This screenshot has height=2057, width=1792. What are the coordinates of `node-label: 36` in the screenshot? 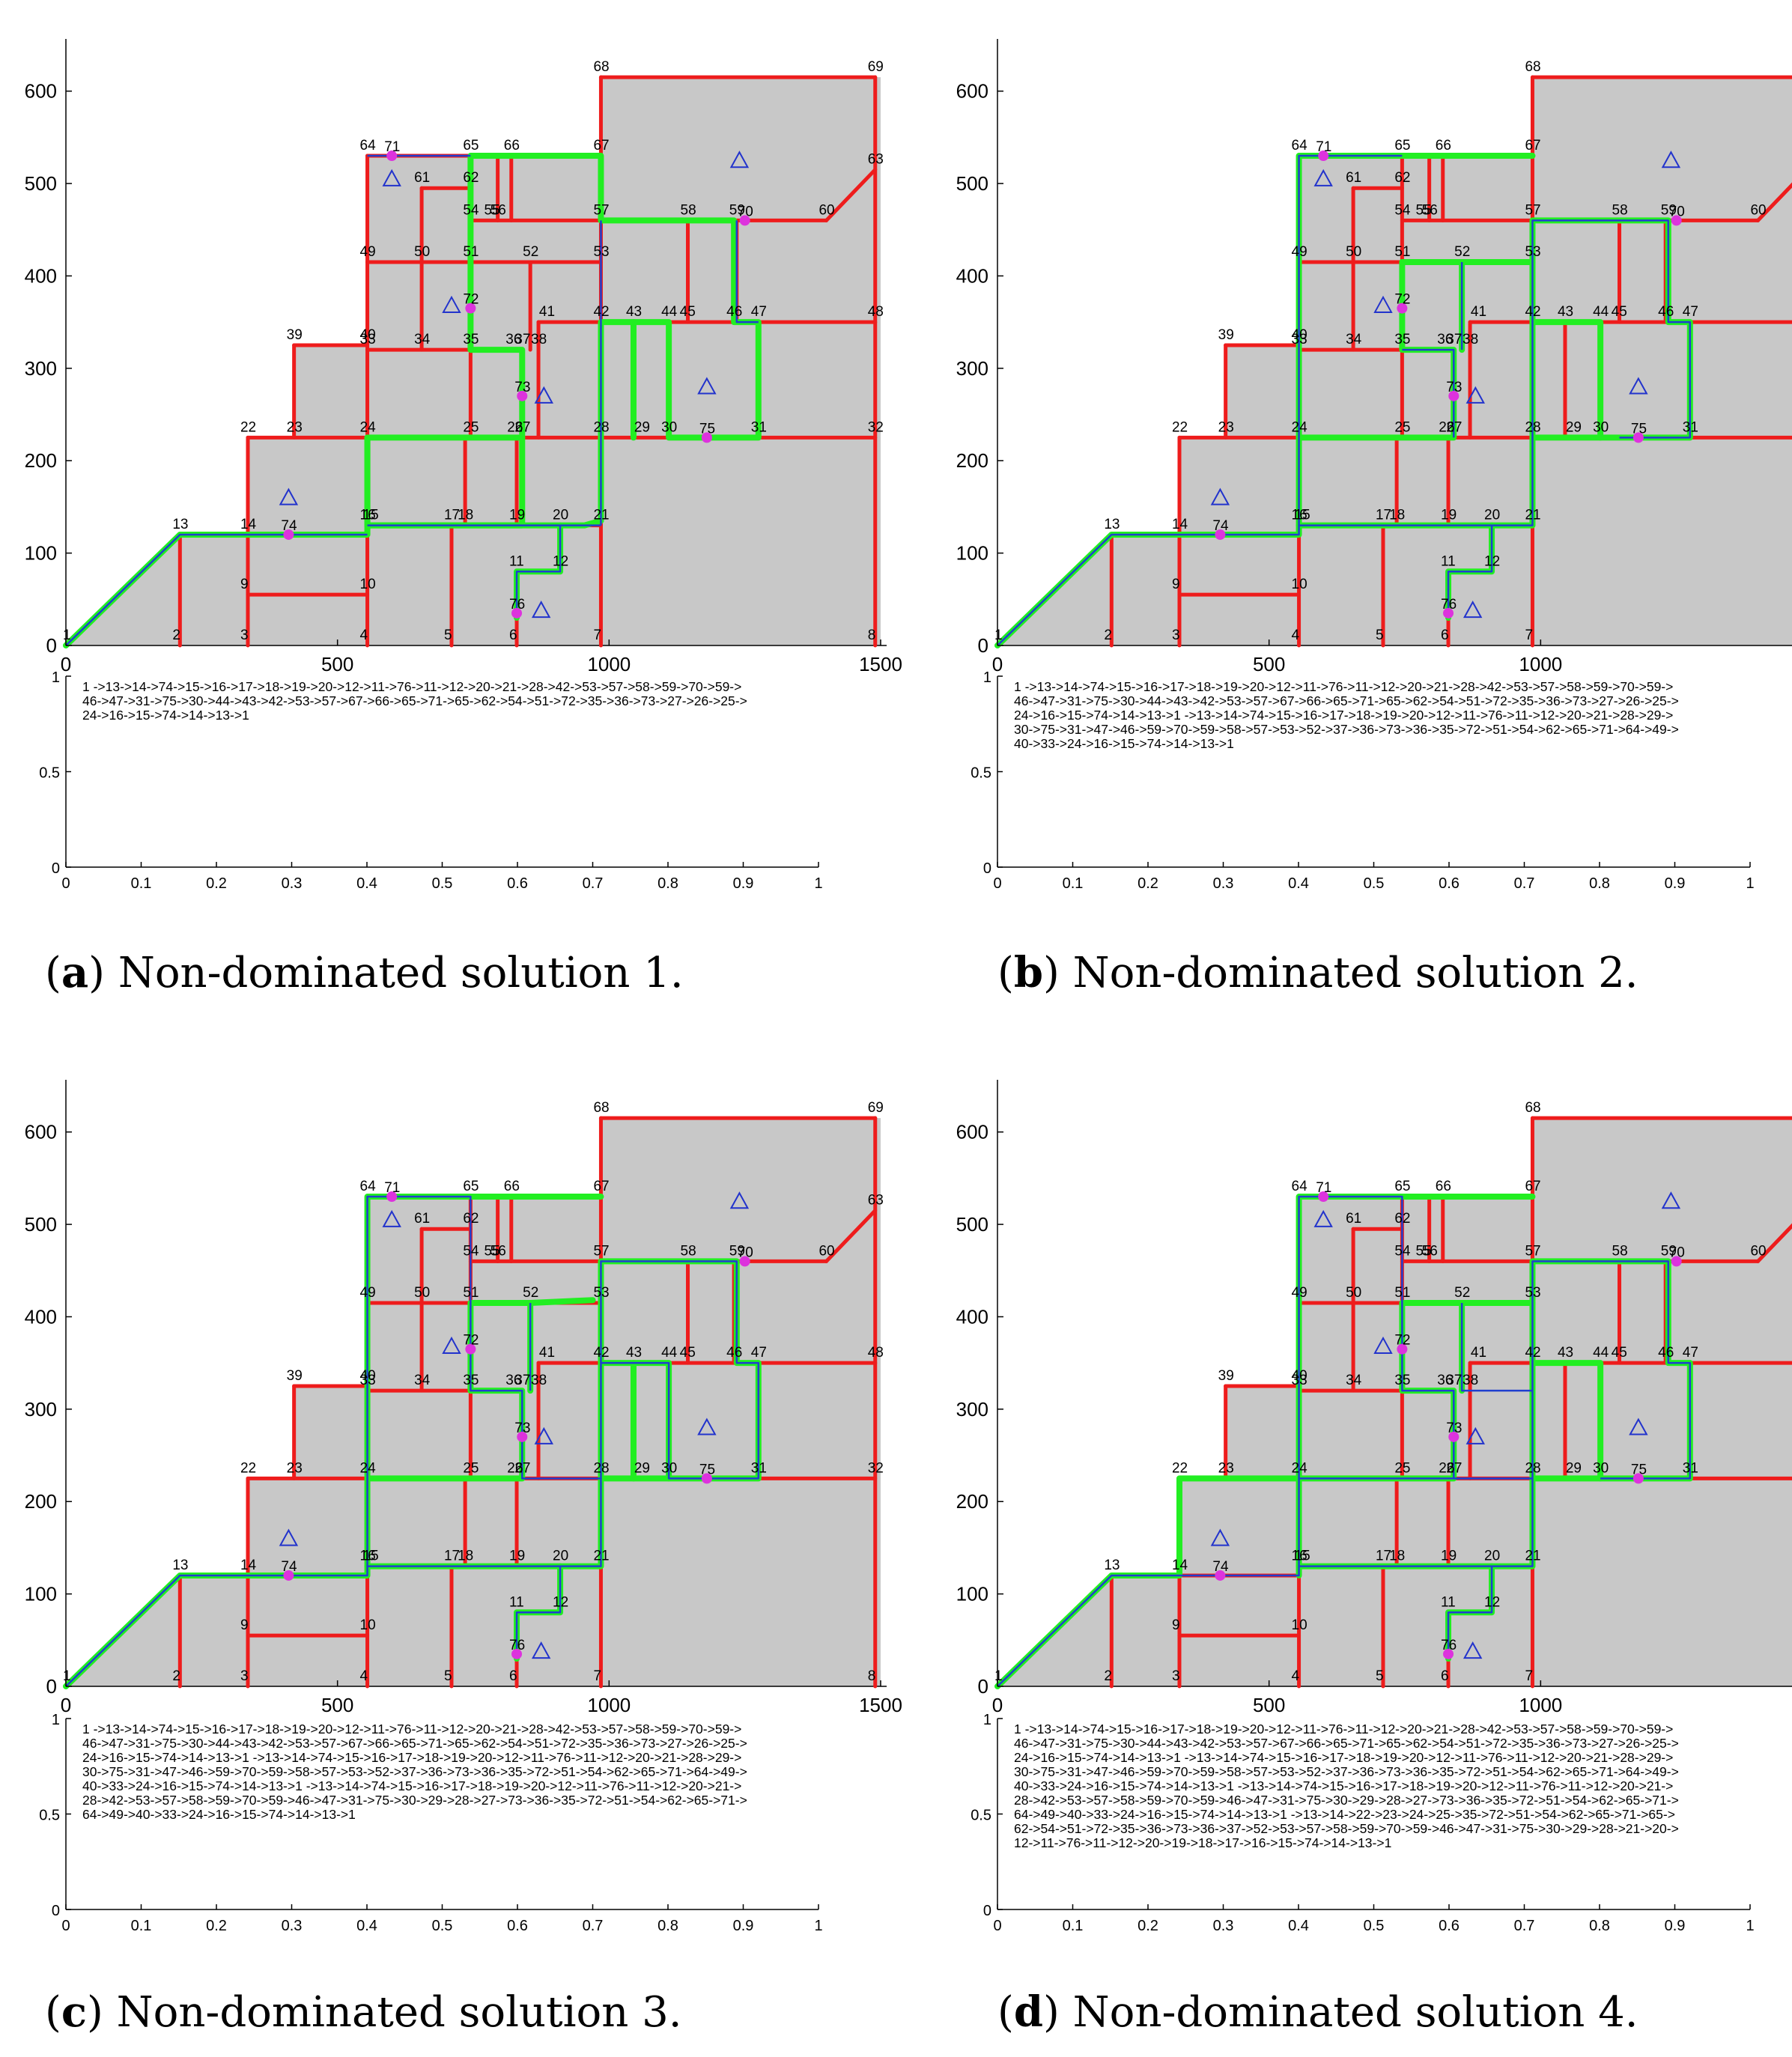 It's located at (1445, 339).